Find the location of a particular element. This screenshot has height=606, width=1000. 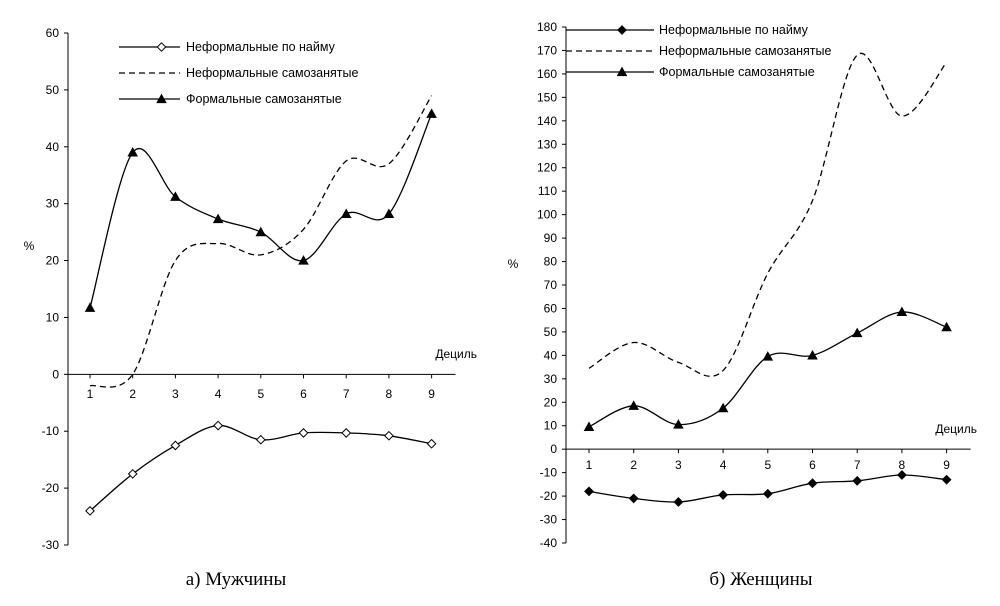

y-tick-label: -10 is located at coordinates (549, 473).